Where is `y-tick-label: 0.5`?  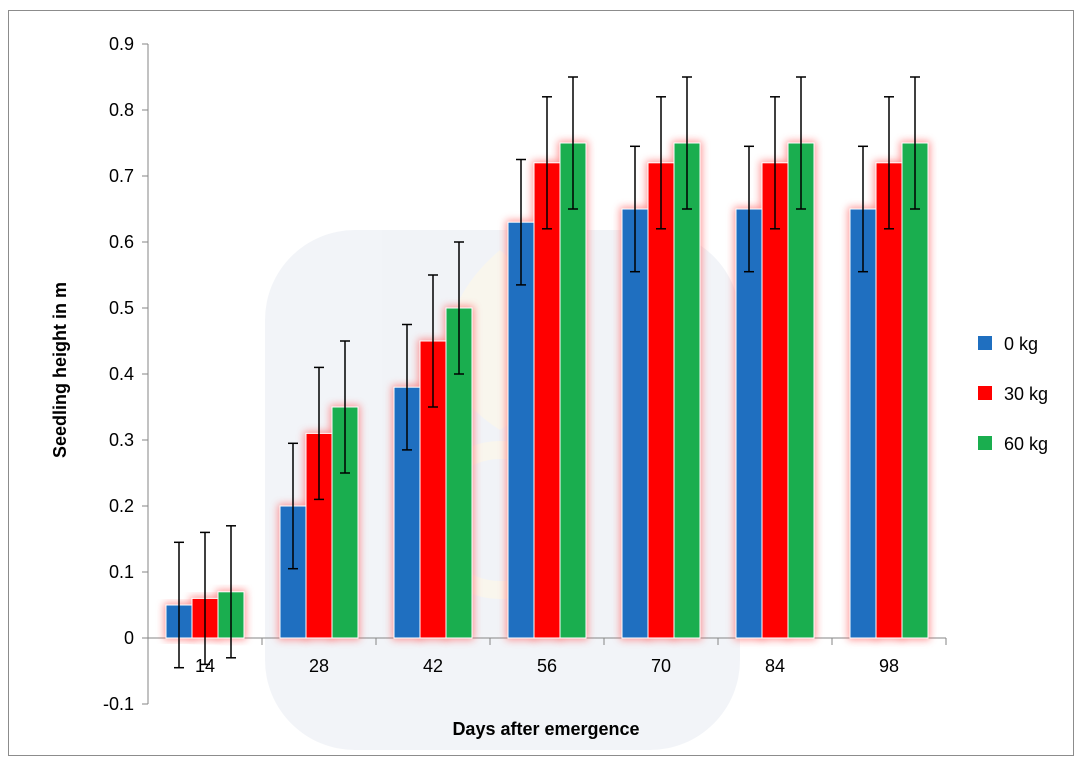 y-tick-label: 0.5 is located at coordinates (121, 308).